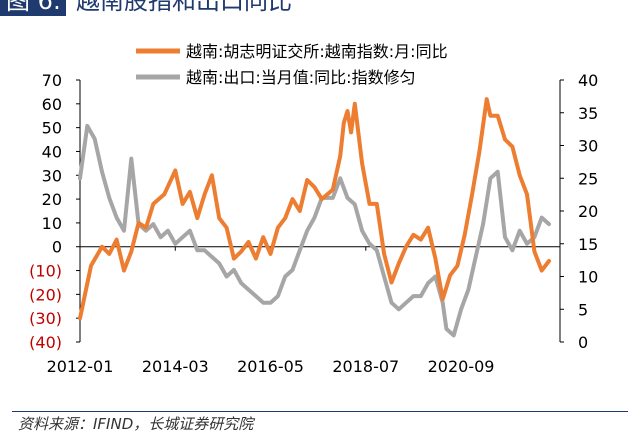 The image size is (640, 434). I want to click on x-tick-label: 2018-07, so click(365, 366).